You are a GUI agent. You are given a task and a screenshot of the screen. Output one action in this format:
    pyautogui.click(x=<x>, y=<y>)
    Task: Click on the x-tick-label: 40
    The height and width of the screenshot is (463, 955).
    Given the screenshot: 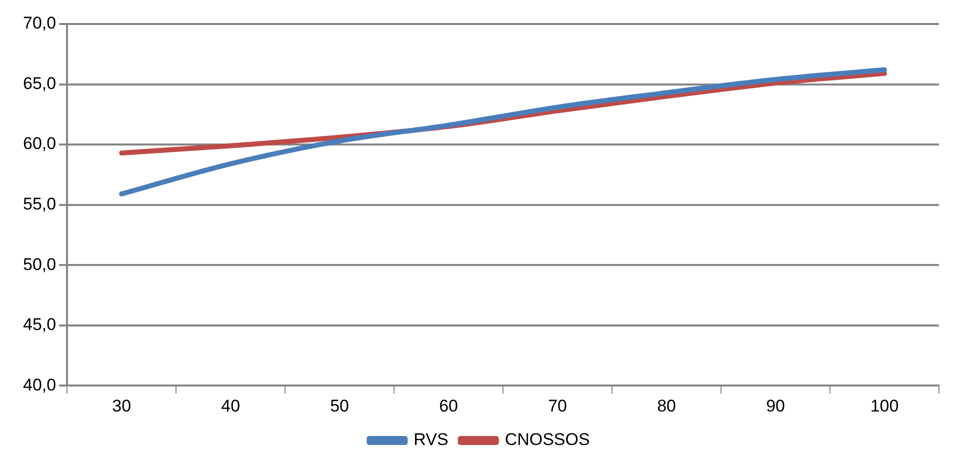 What is the action you would take?
    pyautogui.click(x=230, y=406)
    